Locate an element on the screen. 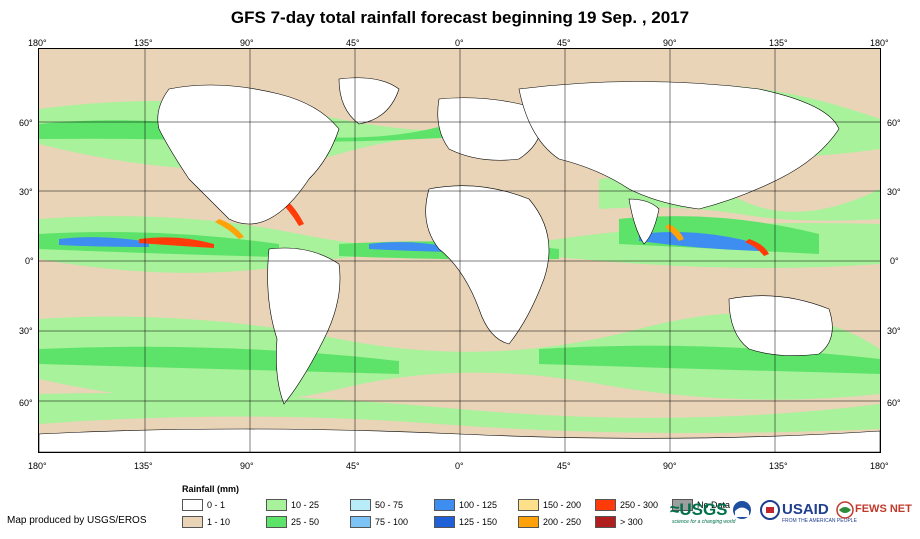  usaid-logo: USAID is located at coordinates (805, 509).